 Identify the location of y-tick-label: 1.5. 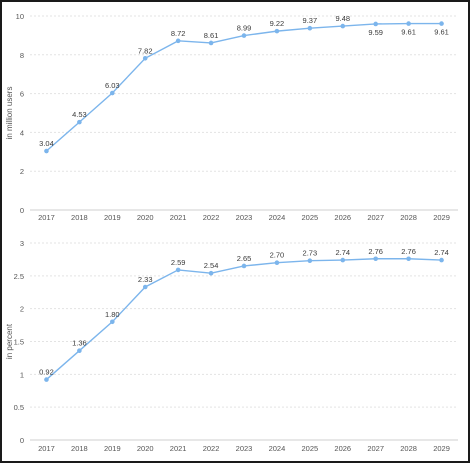
(19, 342).